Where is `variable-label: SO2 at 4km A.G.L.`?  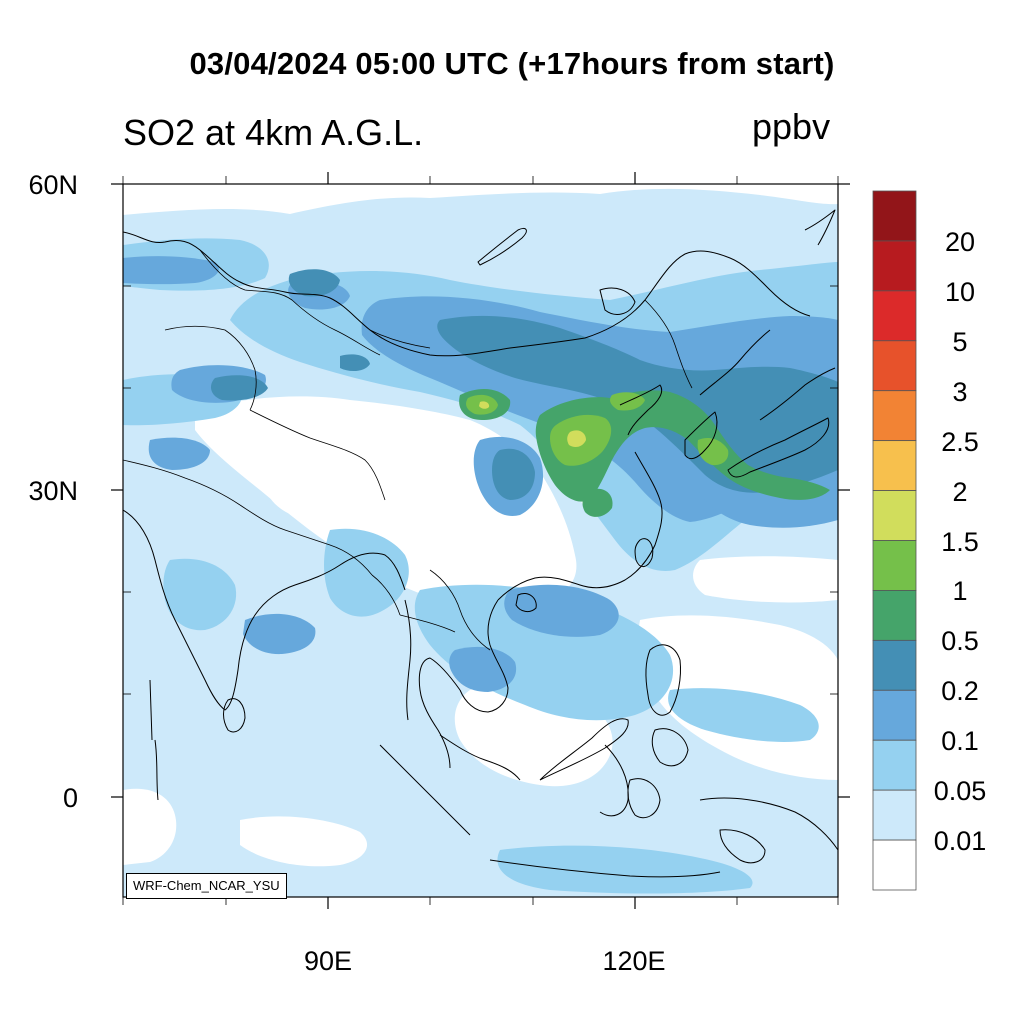
variable-label: SO2 at 4km A.G.L. is located at coordinates (273, 132).